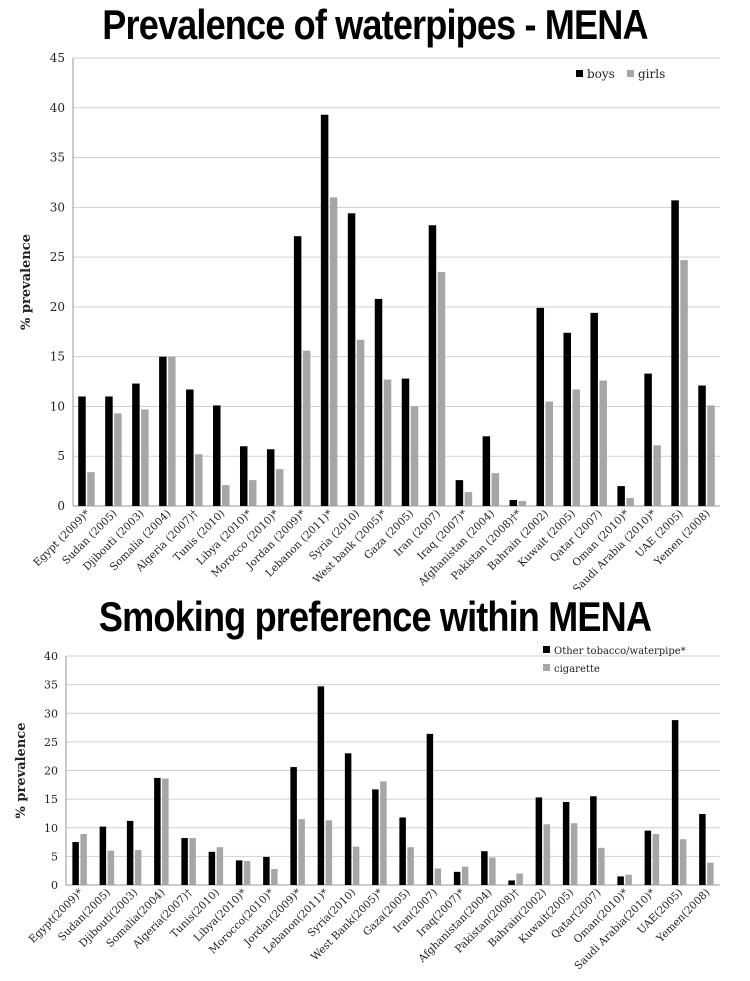 The height and width of the screenshot is (981, 750). Describe the element at coordinates (54, 856) in the screenshot. I see `y-tick-label: 5` at that location.